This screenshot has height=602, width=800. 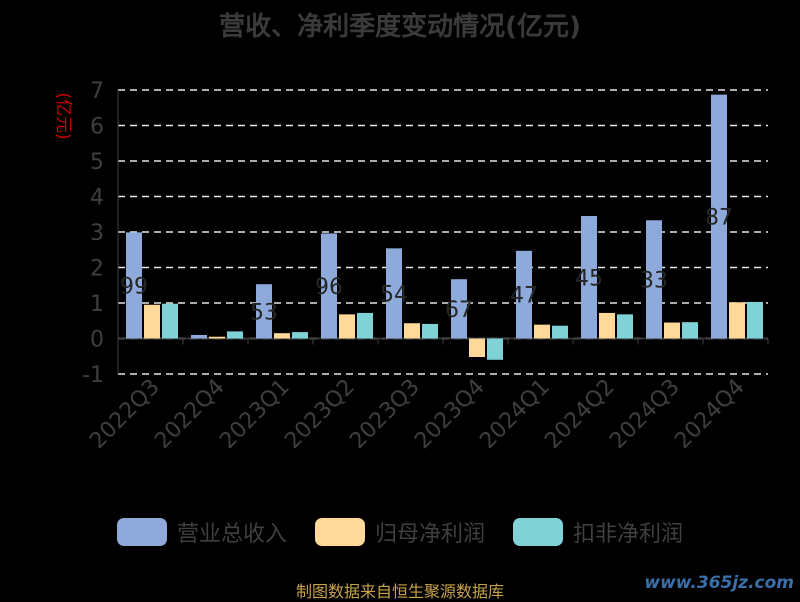 What do you see at coordinates (339, 532) in the screenshot?
I see `legend-swatch-net-profit` at bounding box center [339, 532].